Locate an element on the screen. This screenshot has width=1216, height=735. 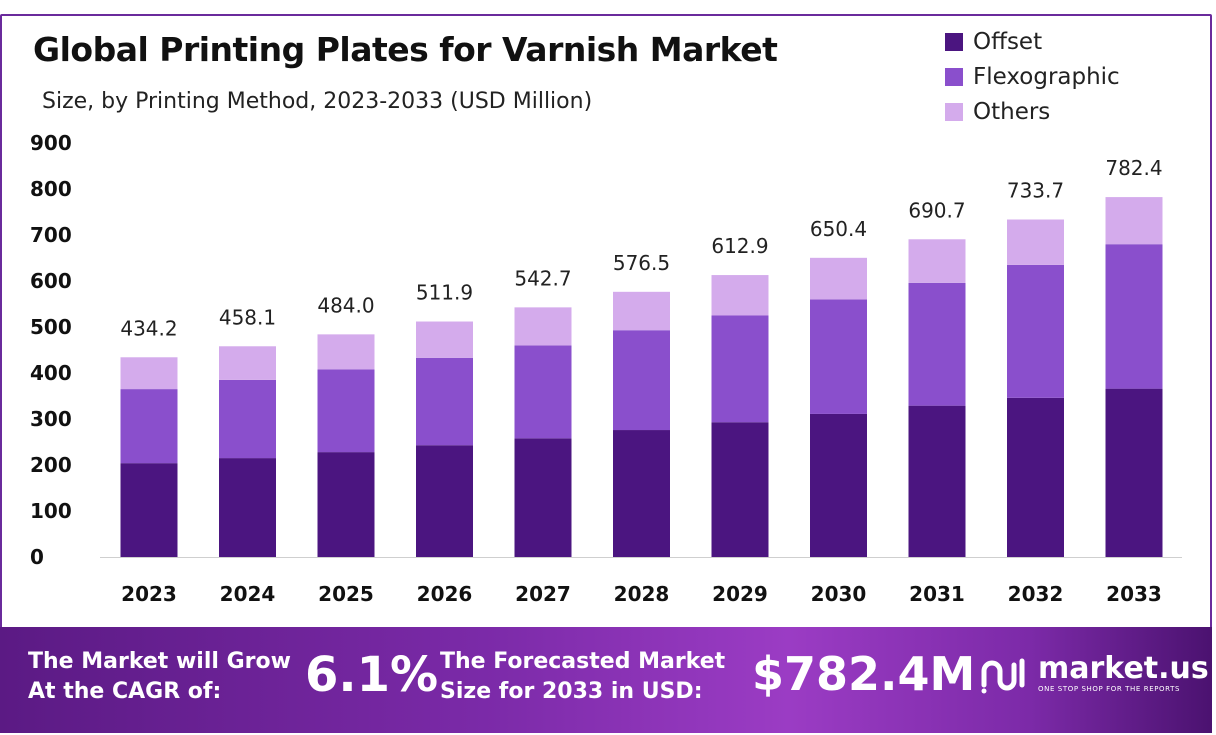
bar-flexographic-2033 is located at coordinates (1134, 316).